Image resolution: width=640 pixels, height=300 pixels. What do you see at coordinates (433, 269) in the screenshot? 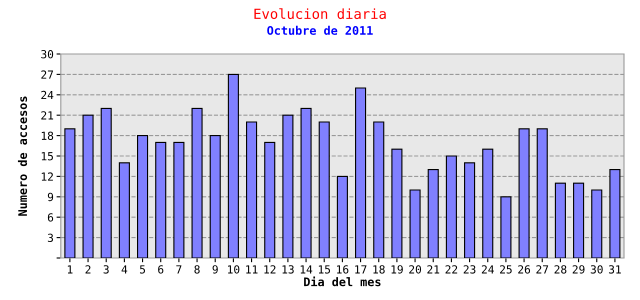
I see `x-tick-label: 21` at bounding box center [433, 269].